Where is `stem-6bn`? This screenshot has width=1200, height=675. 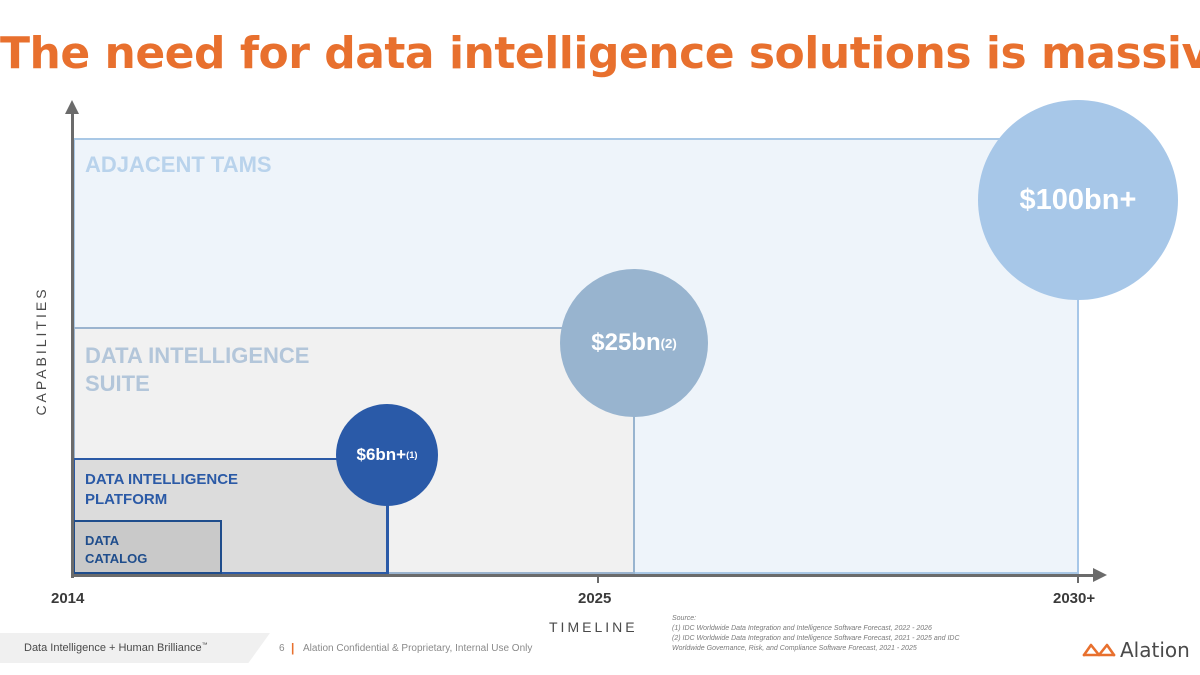
stem-6bn is located at coordinates (388, 537).